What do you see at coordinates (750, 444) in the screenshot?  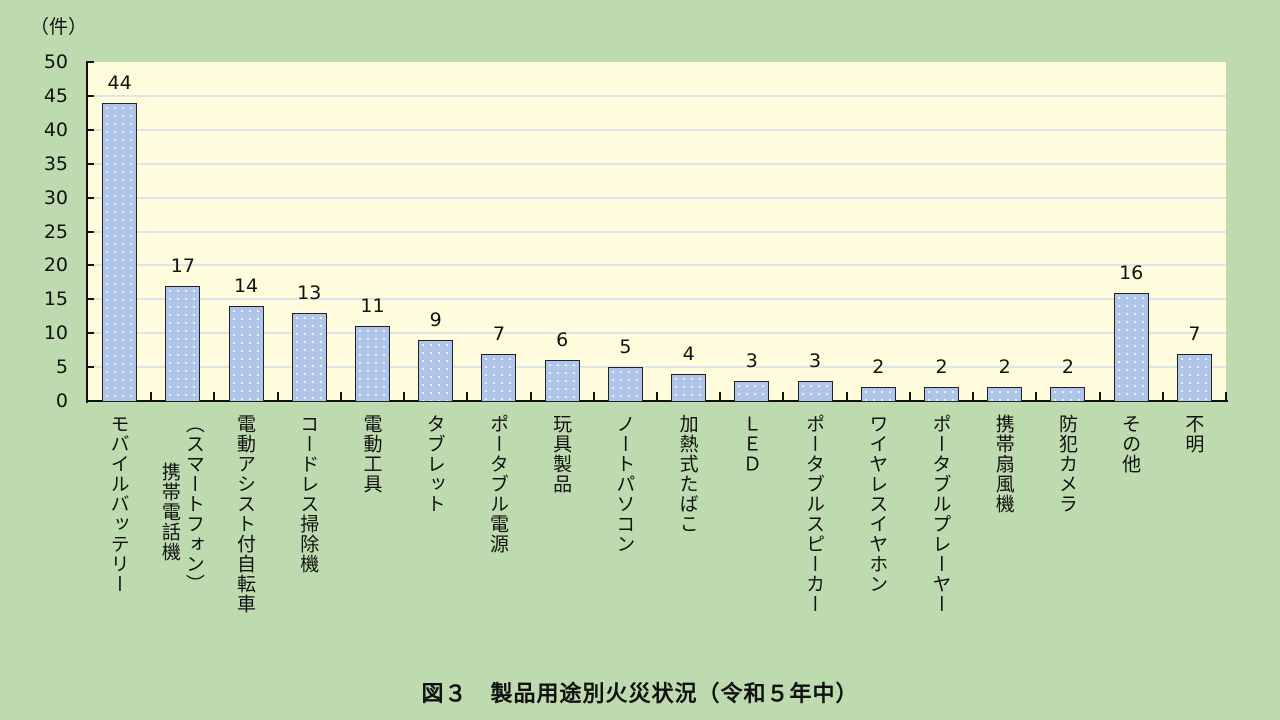 I see `category-label: ＬＥＤ` at bounding box center [750, 444].